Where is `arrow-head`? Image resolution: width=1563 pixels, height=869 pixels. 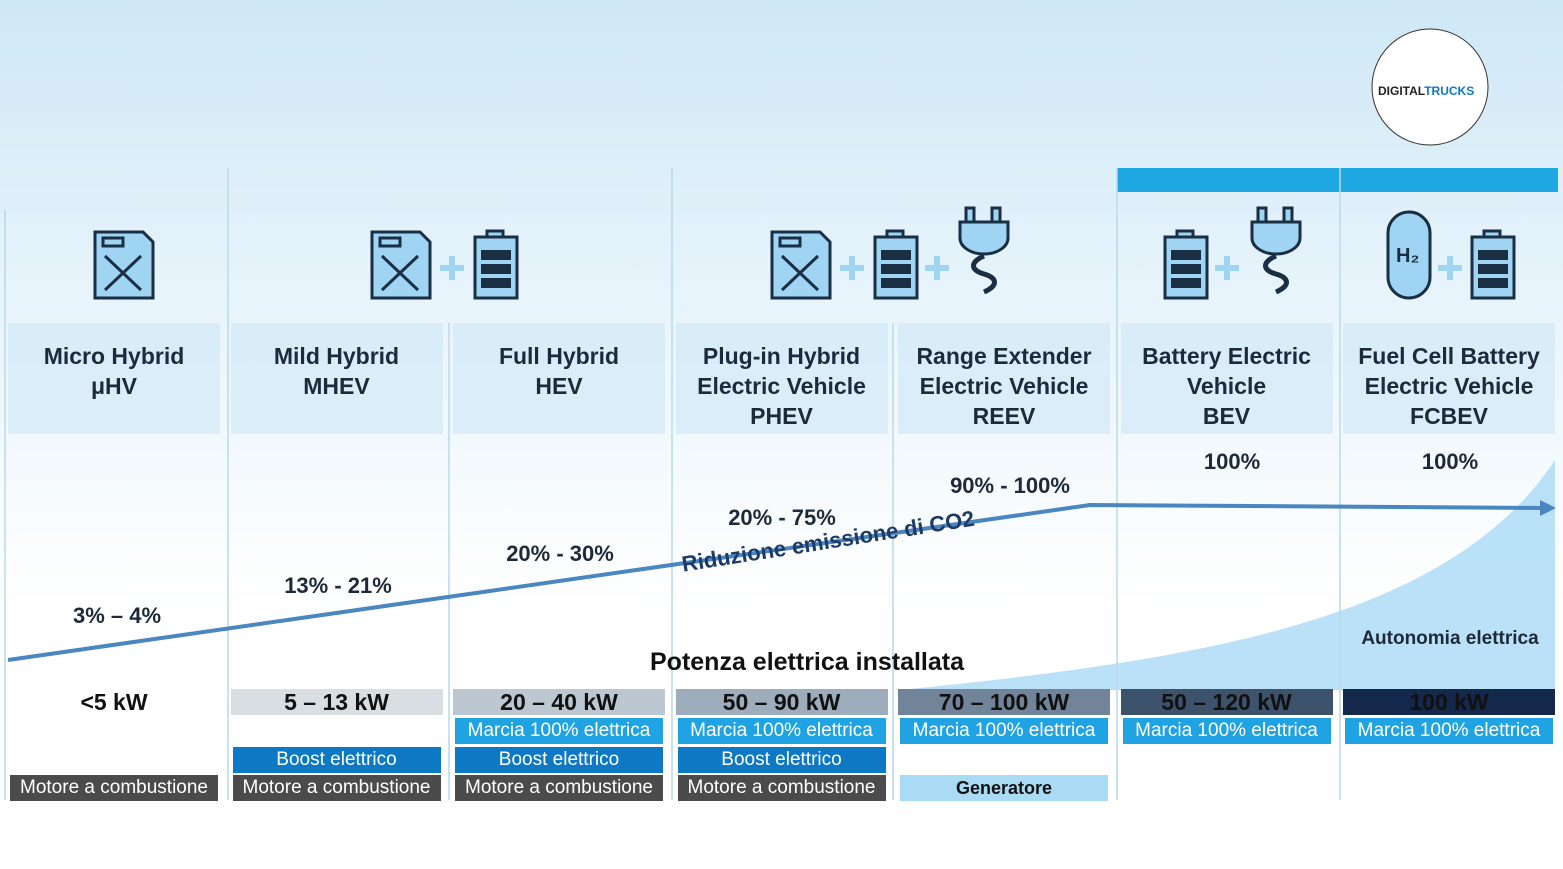 arrow-head is located at coordinates (1548, 508).